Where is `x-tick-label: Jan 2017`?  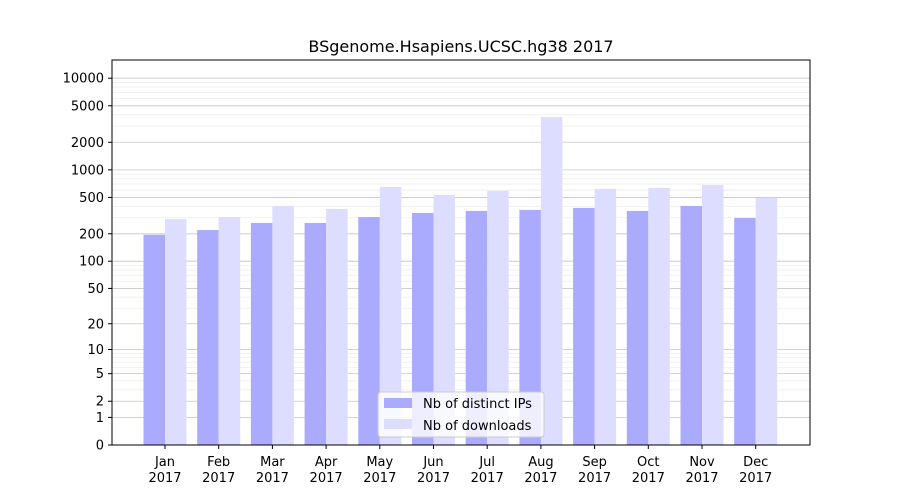
x-tick-label: Jan 2017 is located at coordinates (164, 470).